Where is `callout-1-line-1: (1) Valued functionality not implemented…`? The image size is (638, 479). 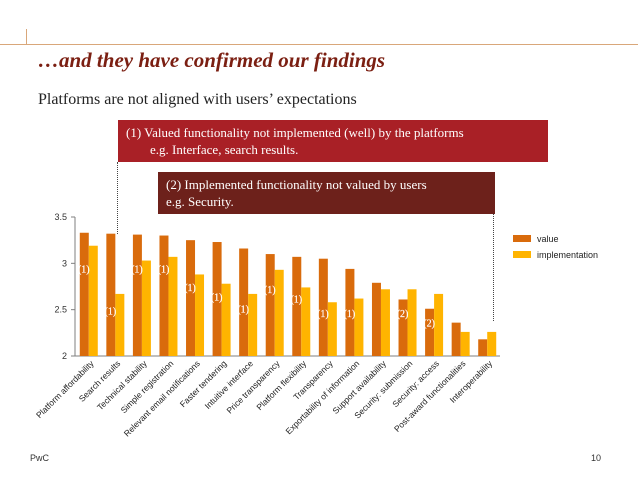
callout-1-line-1: (1) Valued functionality not implemented… is located at coordinates (295, 132).